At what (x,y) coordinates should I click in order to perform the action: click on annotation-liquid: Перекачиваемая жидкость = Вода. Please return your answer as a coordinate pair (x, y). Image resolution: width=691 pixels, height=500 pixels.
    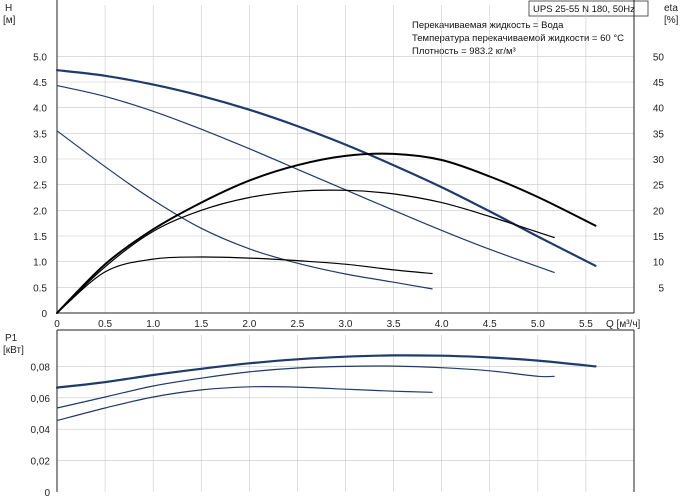
    Looking at the image, I should click on (488, 25).